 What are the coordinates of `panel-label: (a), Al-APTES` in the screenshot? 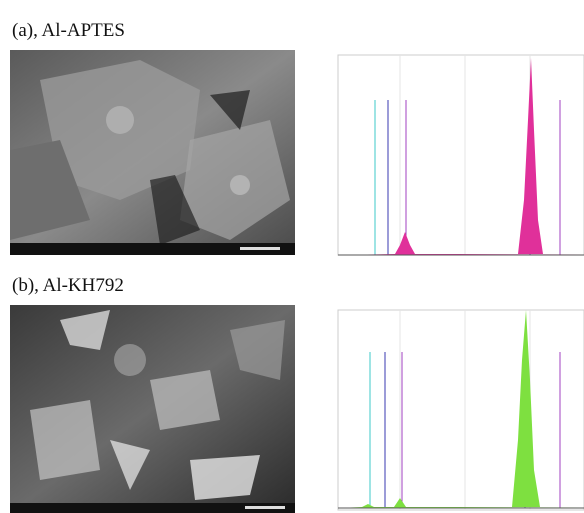 It's located at (68, 30).